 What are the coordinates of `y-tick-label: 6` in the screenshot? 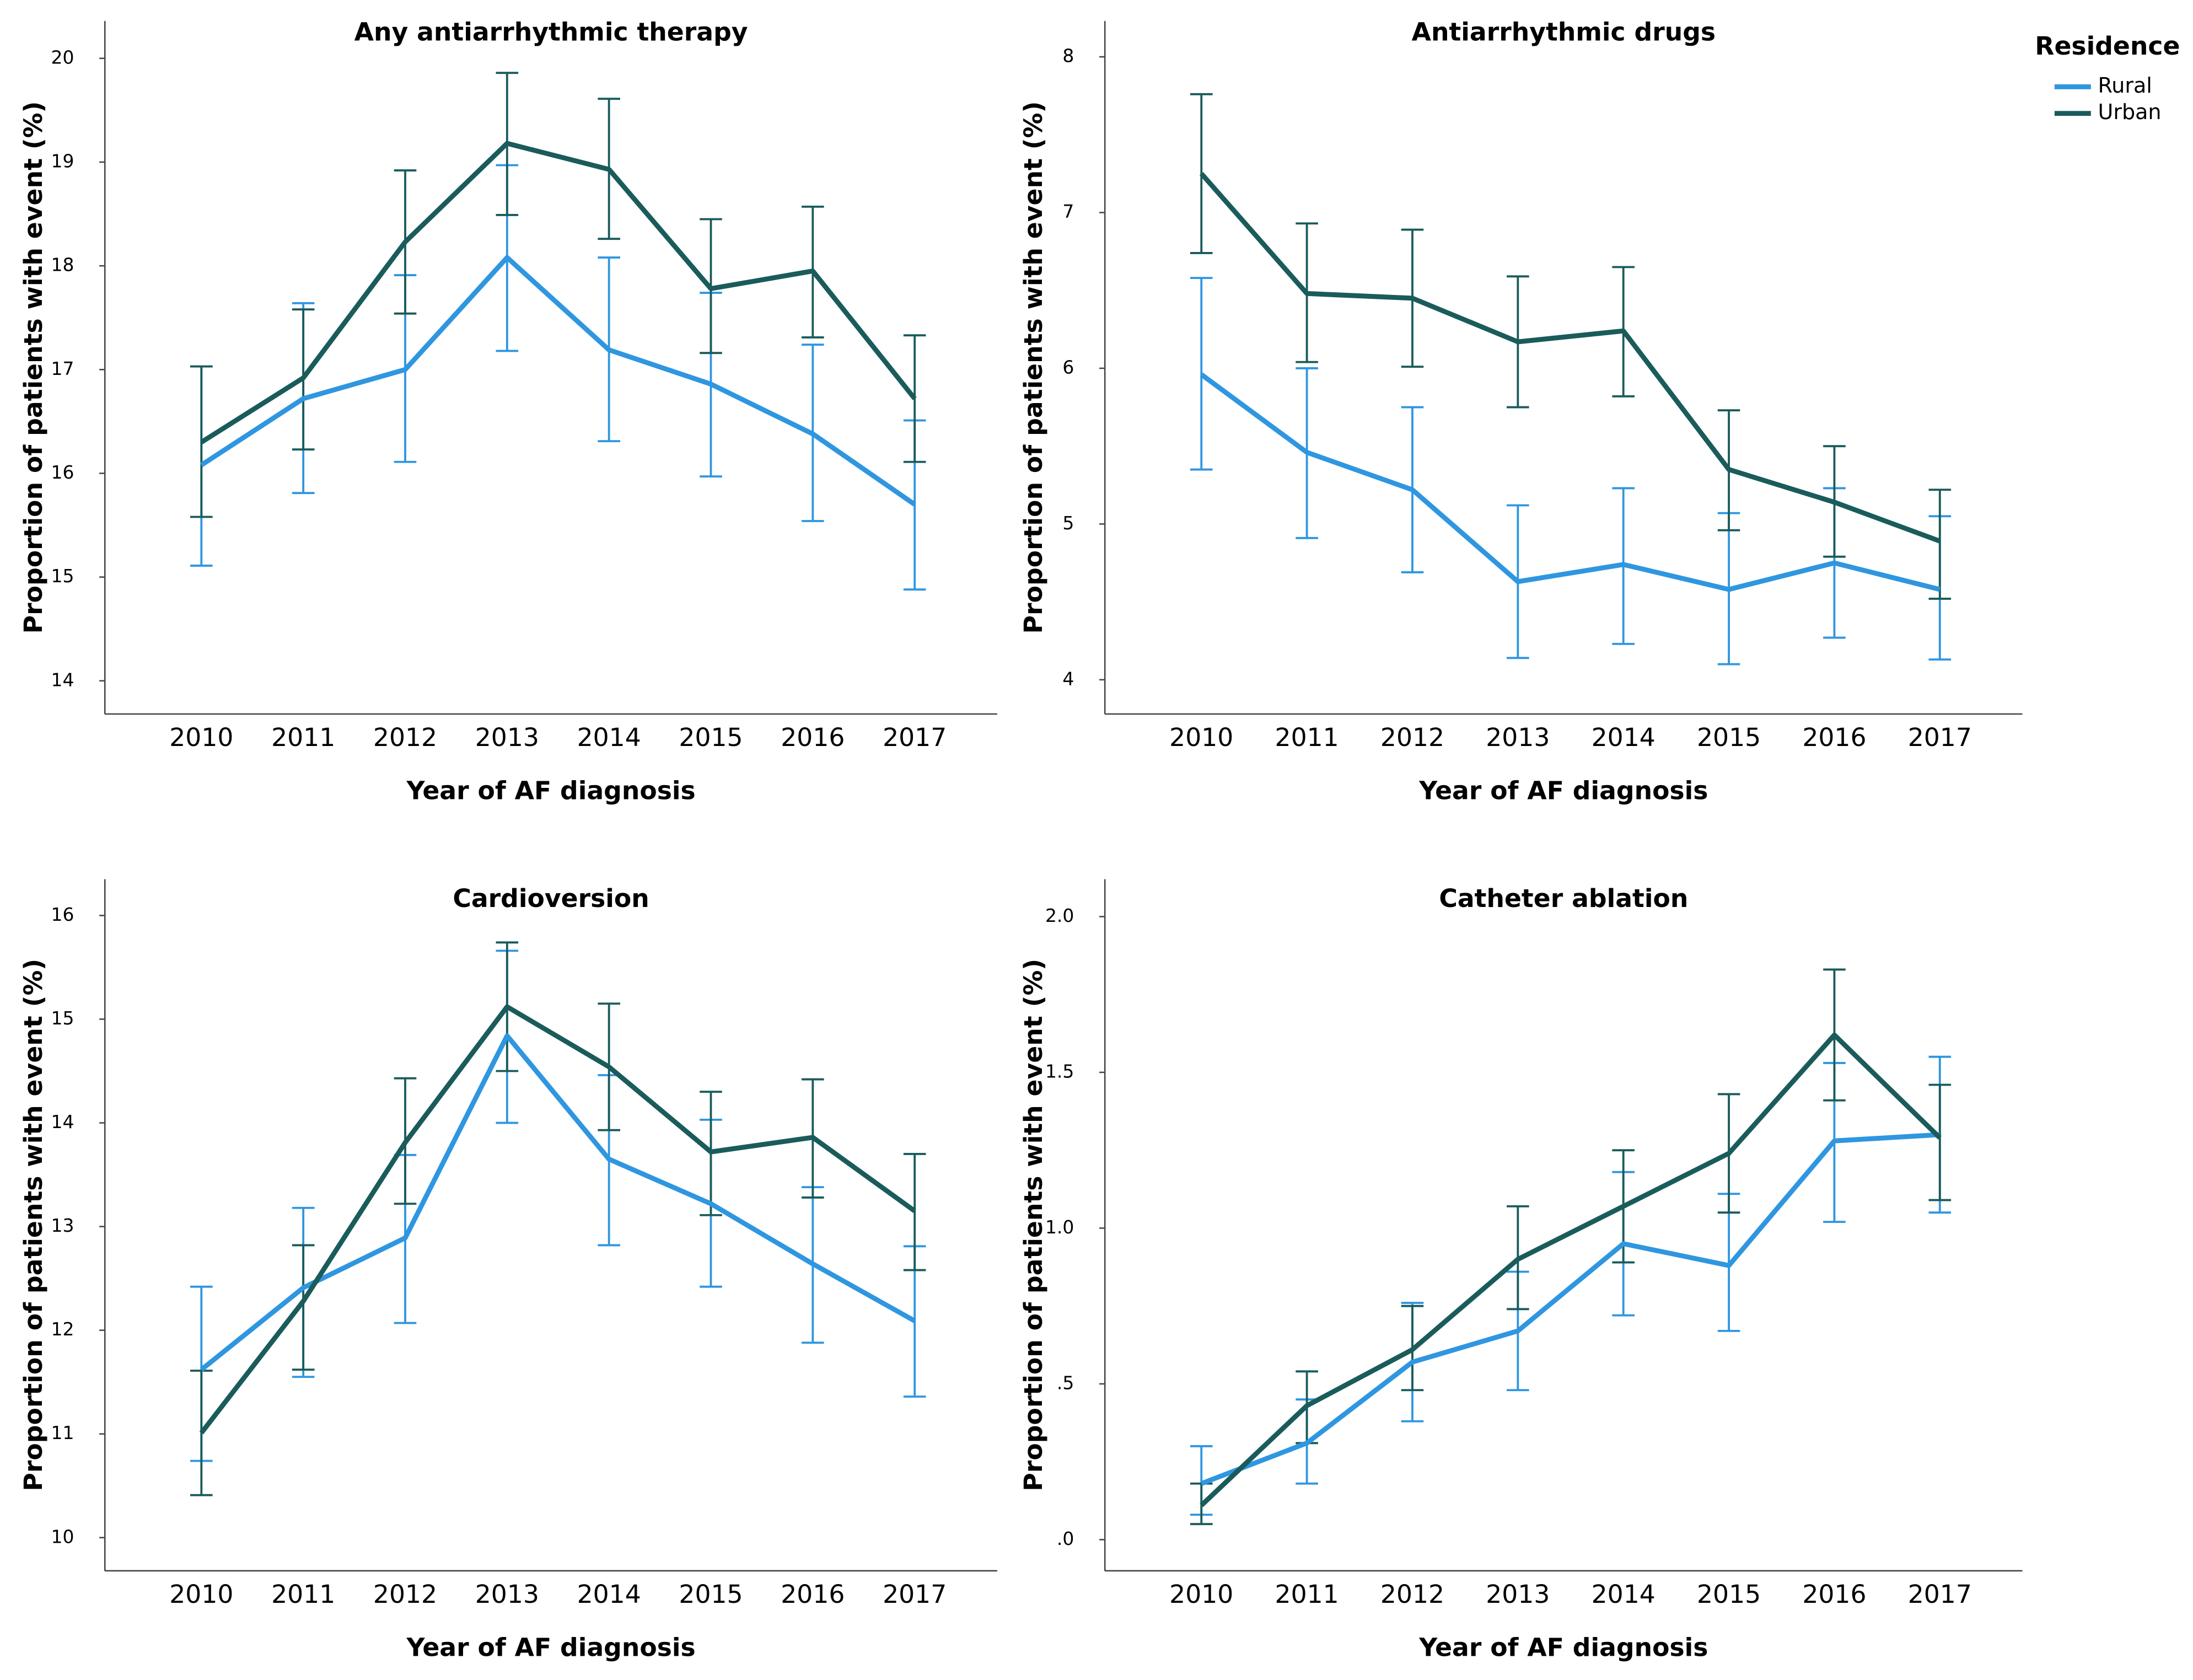 It's located at (1068, 367).